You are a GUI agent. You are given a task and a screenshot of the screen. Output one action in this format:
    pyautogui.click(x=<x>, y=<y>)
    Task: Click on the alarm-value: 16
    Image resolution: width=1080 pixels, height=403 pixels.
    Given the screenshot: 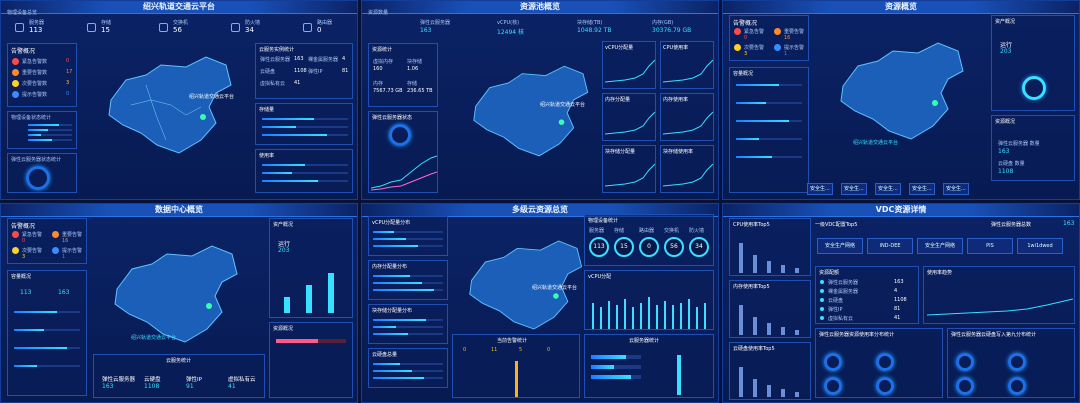 What is the action you would take?
    pyautogui.click(x=65, y=241)
    